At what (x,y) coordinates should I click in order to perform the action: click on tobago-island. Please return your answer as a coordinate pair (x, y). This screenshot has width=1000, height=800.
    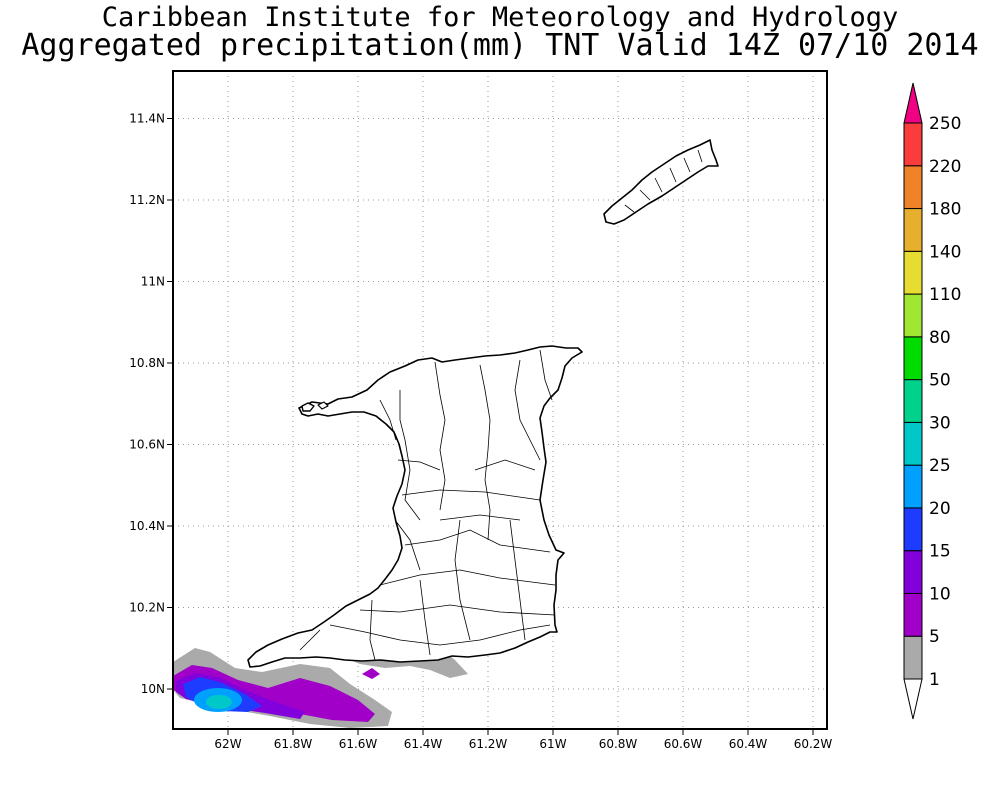
    Looking at the image, I should click on (661, 182).